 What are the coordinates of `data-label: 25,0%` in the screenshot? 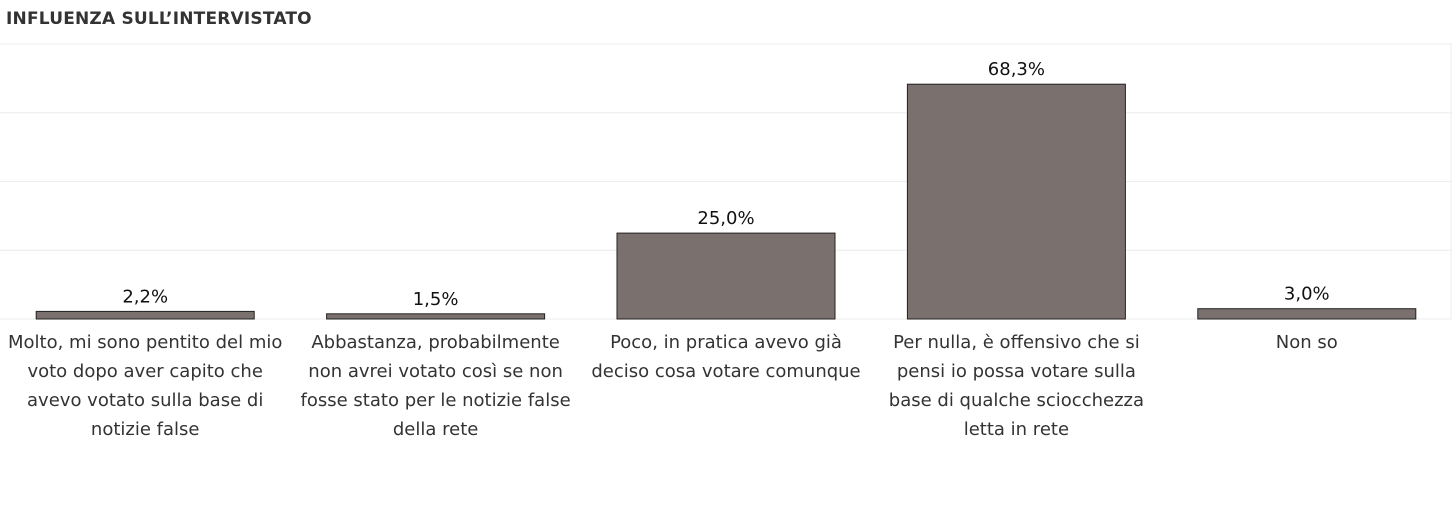 It's located at (725, 218).